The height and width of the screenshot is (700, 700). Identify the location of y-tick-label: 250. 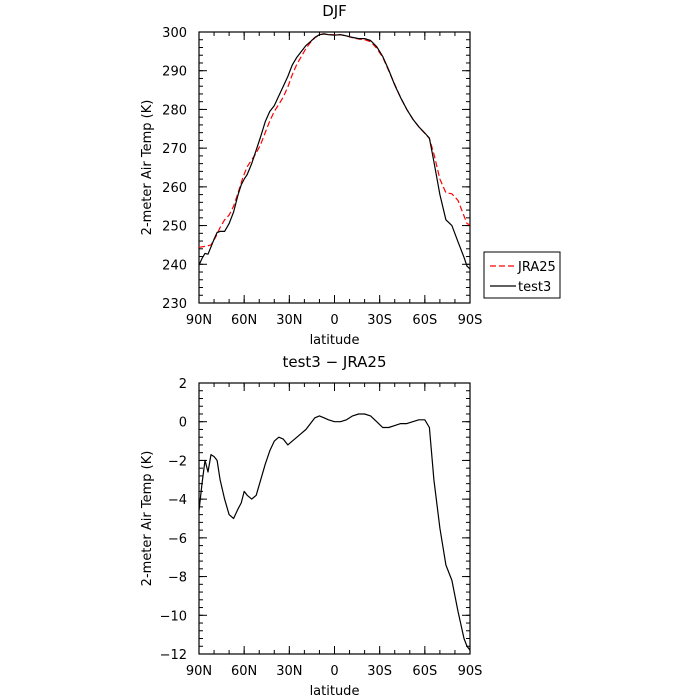
(174, 227).